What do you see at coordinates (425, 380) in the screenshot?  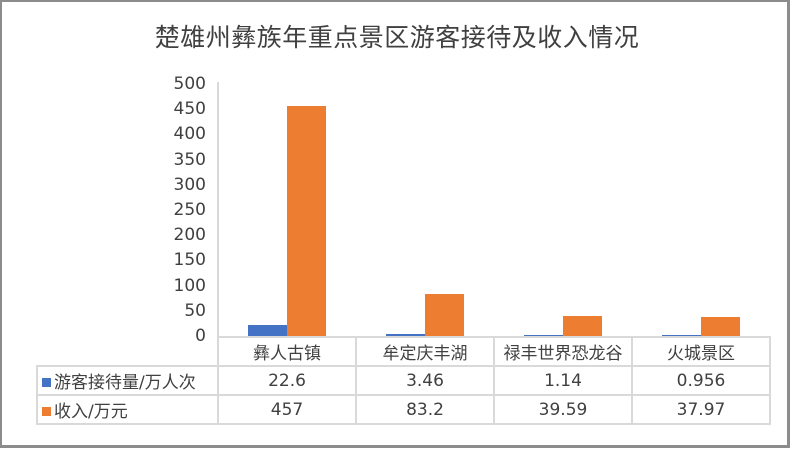 I see `table-cell: 3.46` at bounding box center [425, 380].